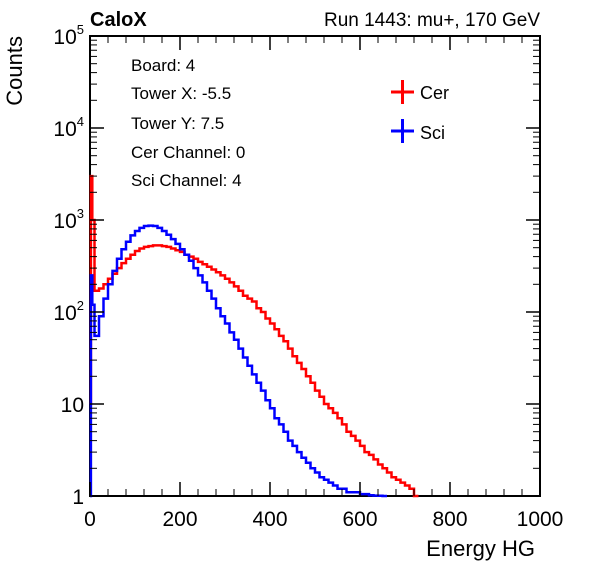  Describe the element at coordinates (188, 152) in the screenshot. I see `info-cer-channel: Cer Channel: 0` at that location.